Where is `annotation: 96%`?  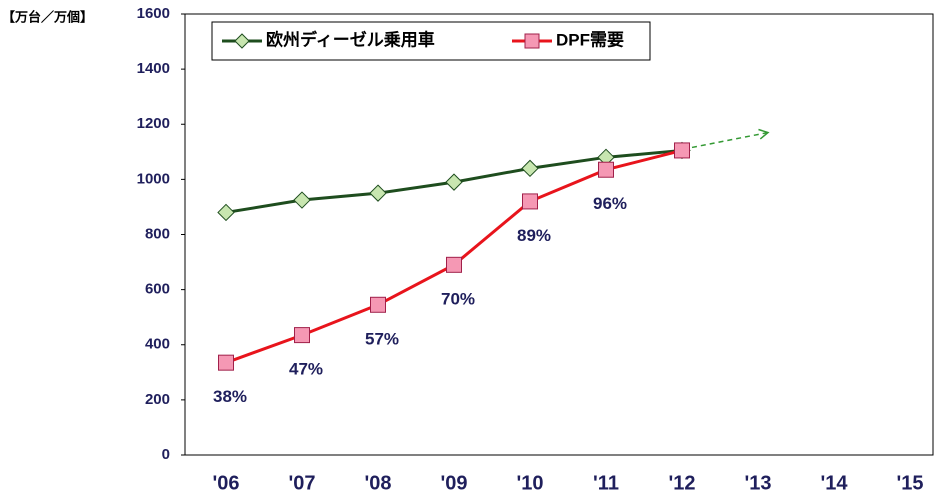
annotation: 96% is located at coordinates (610, 203).